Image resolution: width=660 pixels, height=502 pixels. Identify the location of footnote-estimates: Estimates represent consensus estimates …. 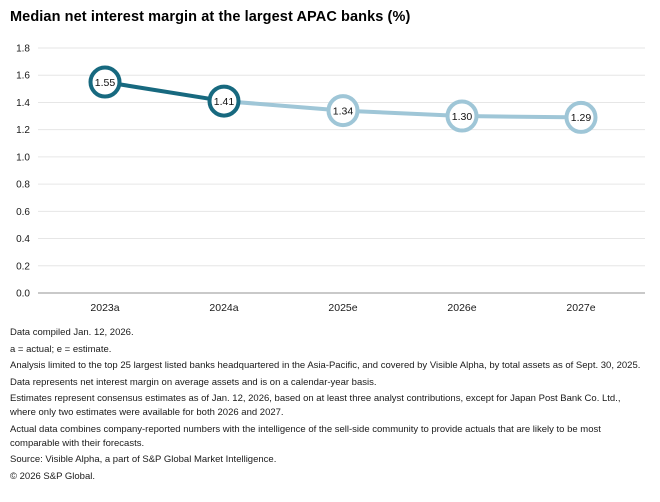
(315, 405).